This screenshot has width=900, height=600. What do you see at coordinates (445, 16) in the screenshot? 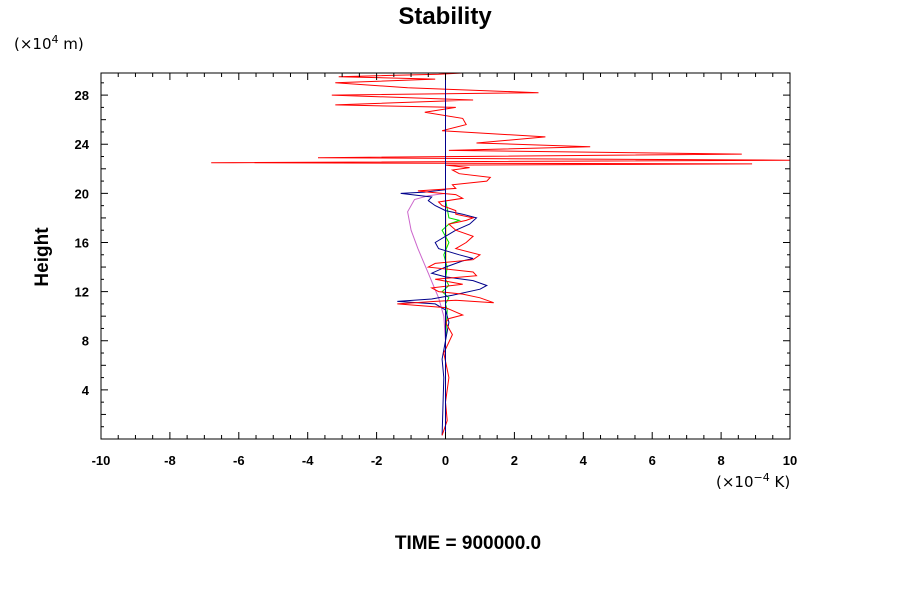
I see `chart-title: Stability` at bounding box center [445, 16].